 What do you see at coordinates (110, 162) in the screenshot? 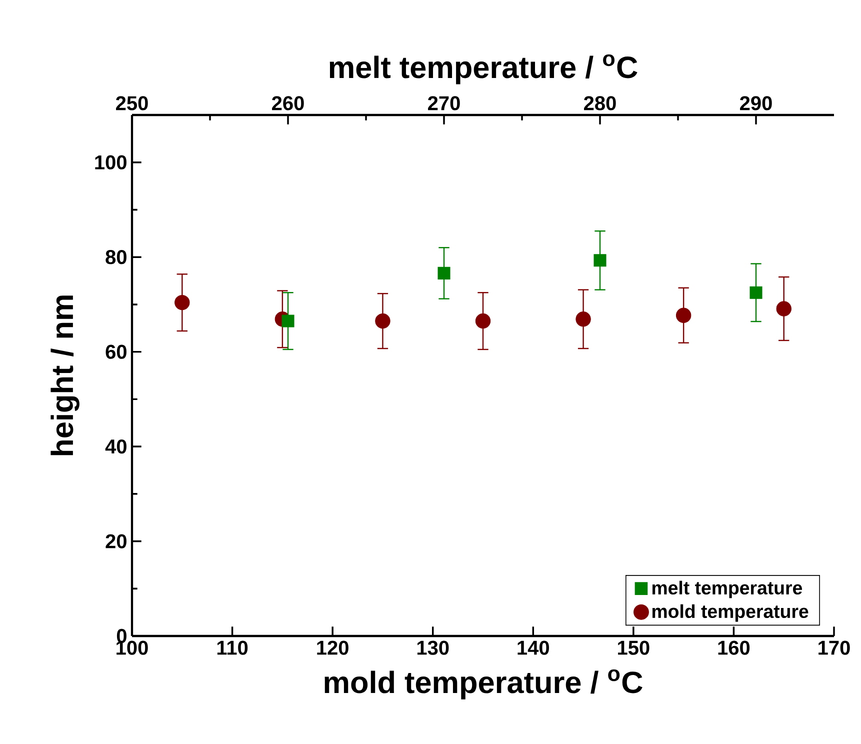
I see `y-tick-label: 100` at bounding box center [110, 162].